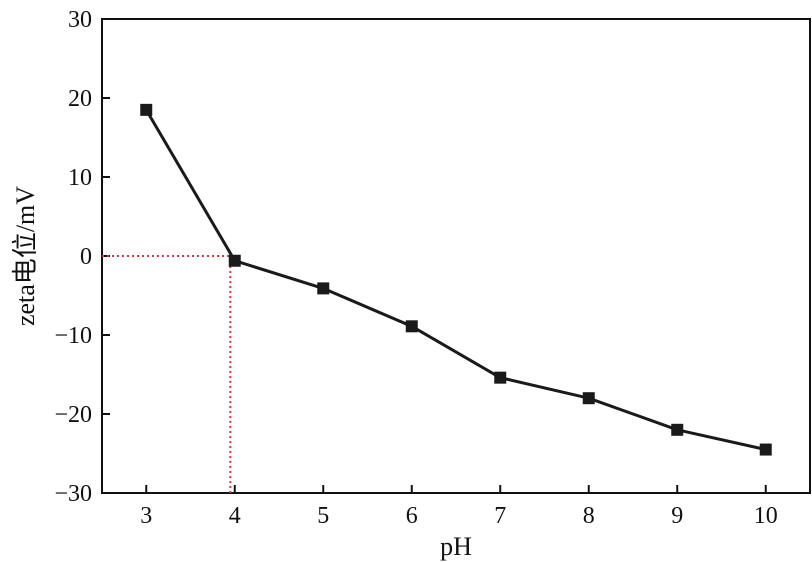 The image size is (812, 562). Describe the element at coordinates (86, 257) in the screenshot. I see `y-tick-label: 0` at that location.